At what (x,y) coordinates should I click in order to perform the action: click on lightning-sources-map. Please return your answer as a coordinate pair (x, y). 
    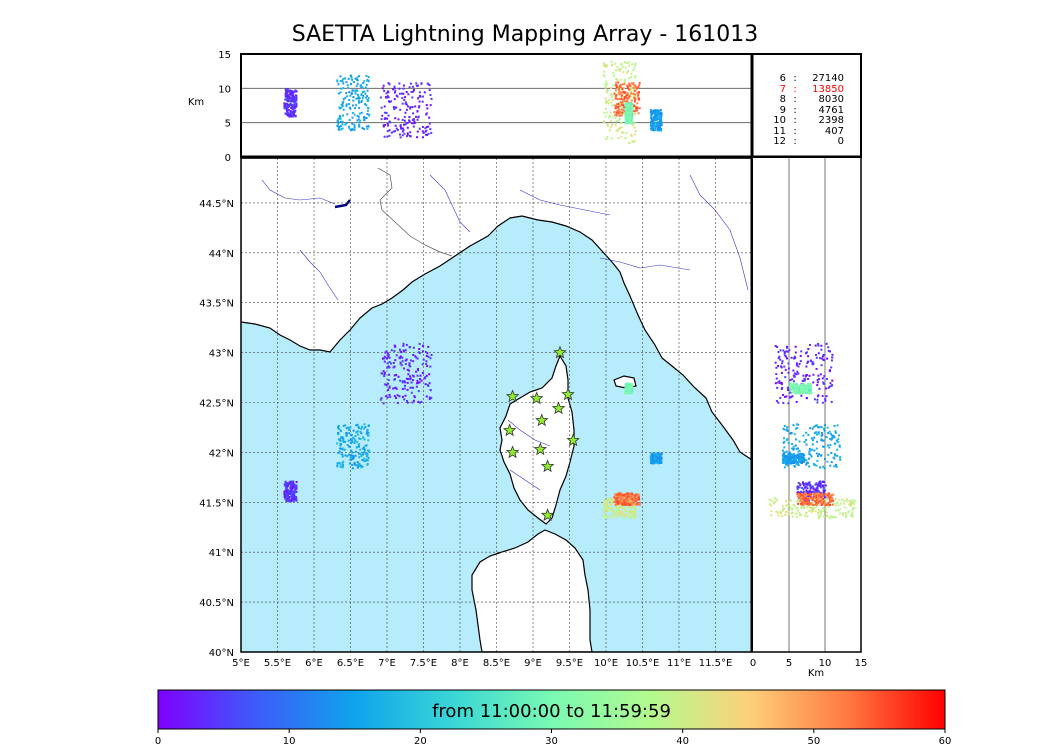
    Looking at the image, I should click on (473, 431).